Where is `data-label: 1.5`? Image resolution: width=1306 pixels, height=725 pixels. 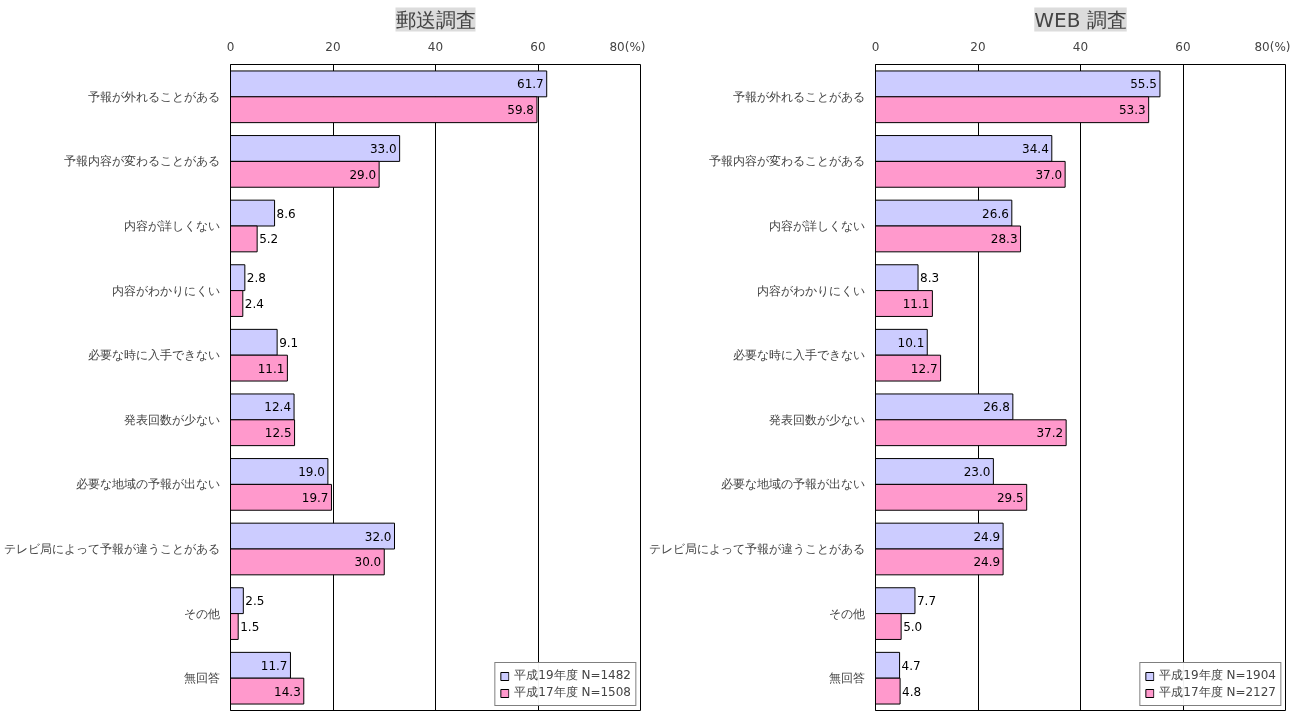 data-label: 1.5 is located at coordinates (250, 627).